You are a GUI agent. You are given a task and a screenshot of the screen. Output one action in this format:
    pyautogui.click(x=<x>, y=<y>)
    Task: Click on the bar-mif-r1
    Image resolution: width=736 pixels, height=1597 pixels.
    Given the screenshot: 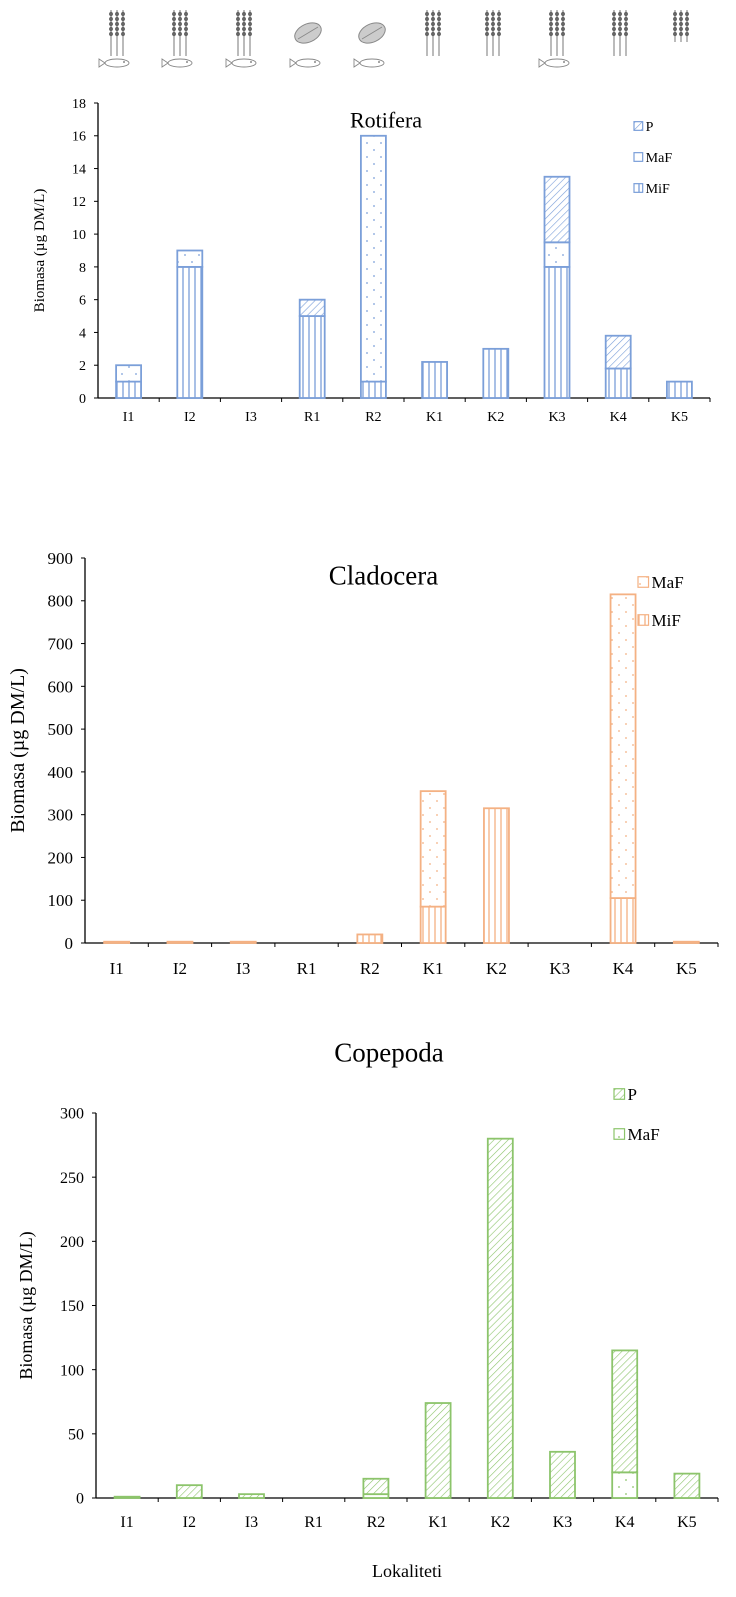 What is the action you would take?
    pyautogui.click(x=312, y=357)
    